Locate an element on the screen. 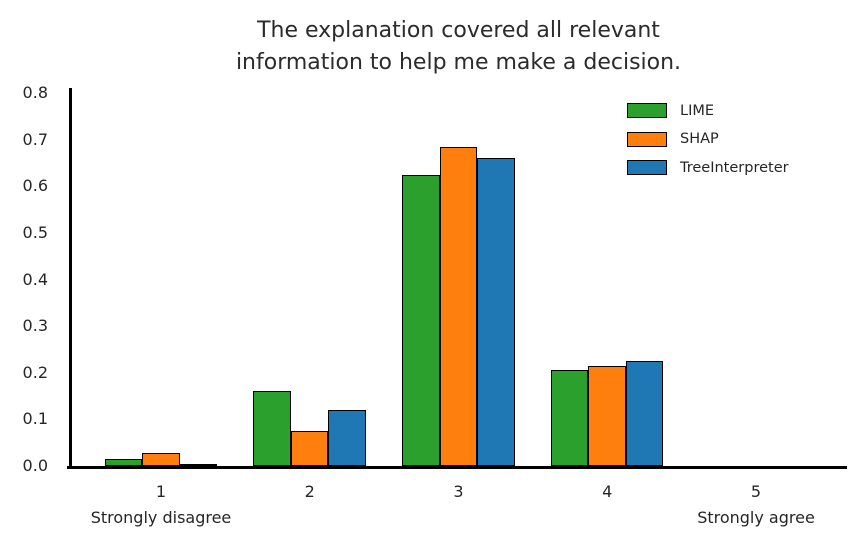 Image resolution: width=865 pixels, height=549 pixels. shap-swatch-icon is located at coordinates (647, 139).